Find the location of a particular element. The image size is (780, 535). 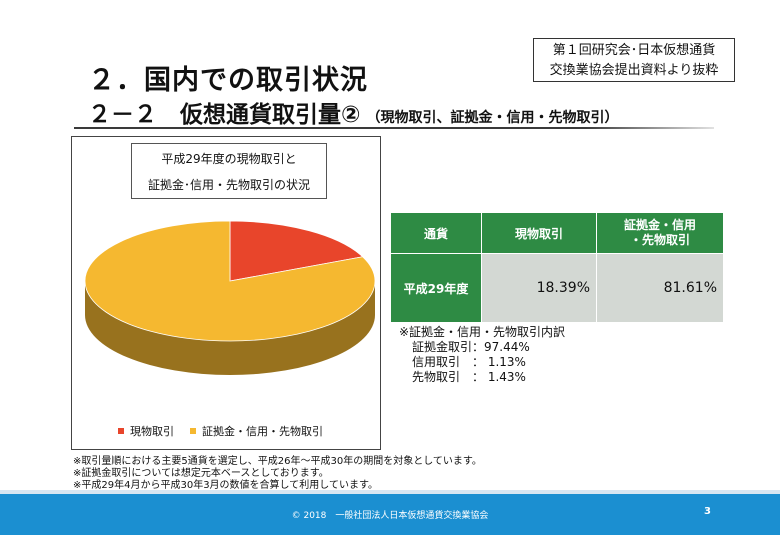

chart-title-line-2: 証拠金･信用・先物取引の状況 is located at coordinates (228, 185).